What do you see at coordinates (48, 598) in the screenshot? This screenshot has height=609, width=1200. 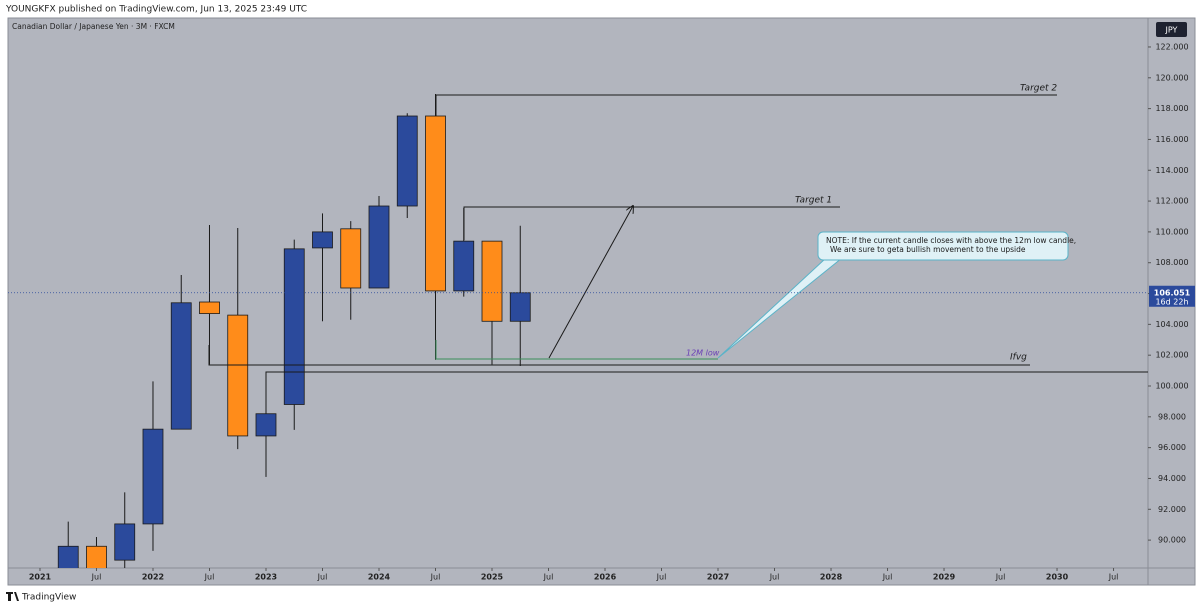 I see `footer-text: TradingView` at bounding box center [48, 598].